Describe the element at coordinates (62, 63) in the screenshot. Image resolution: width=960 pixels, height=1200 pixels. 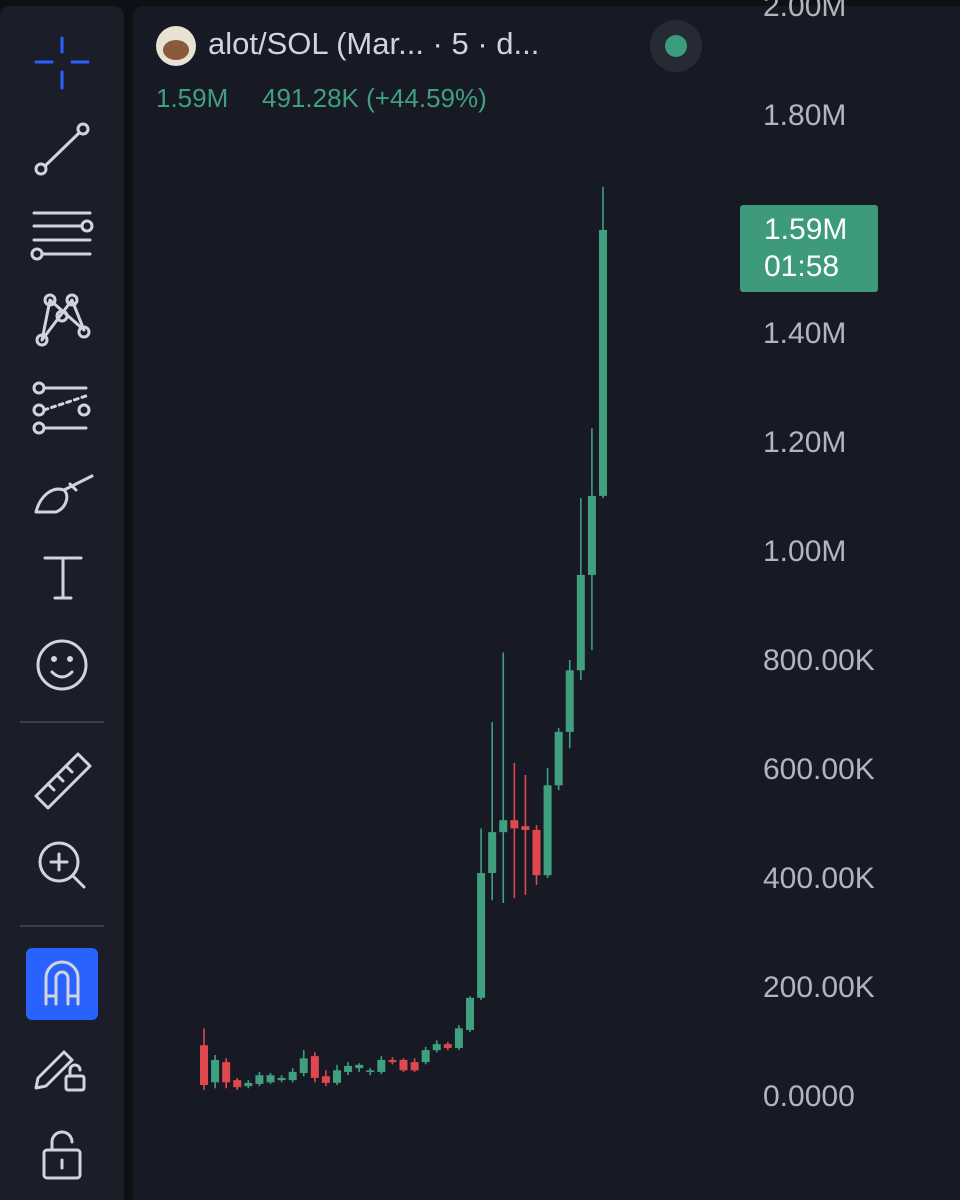
I see `crosshair-tool` at that location.